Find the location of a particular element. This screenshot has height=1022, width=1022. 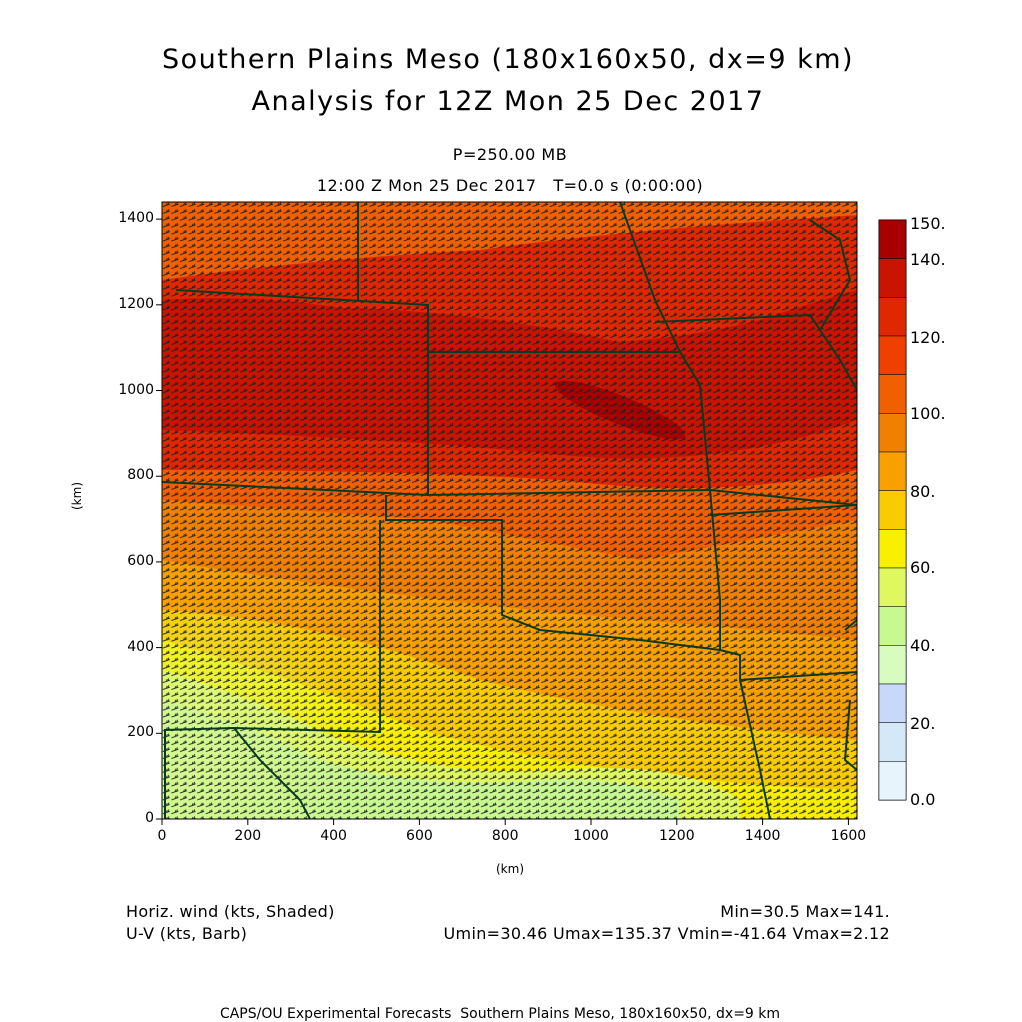

y-axis-ticks is located at coordinates (159, 519).